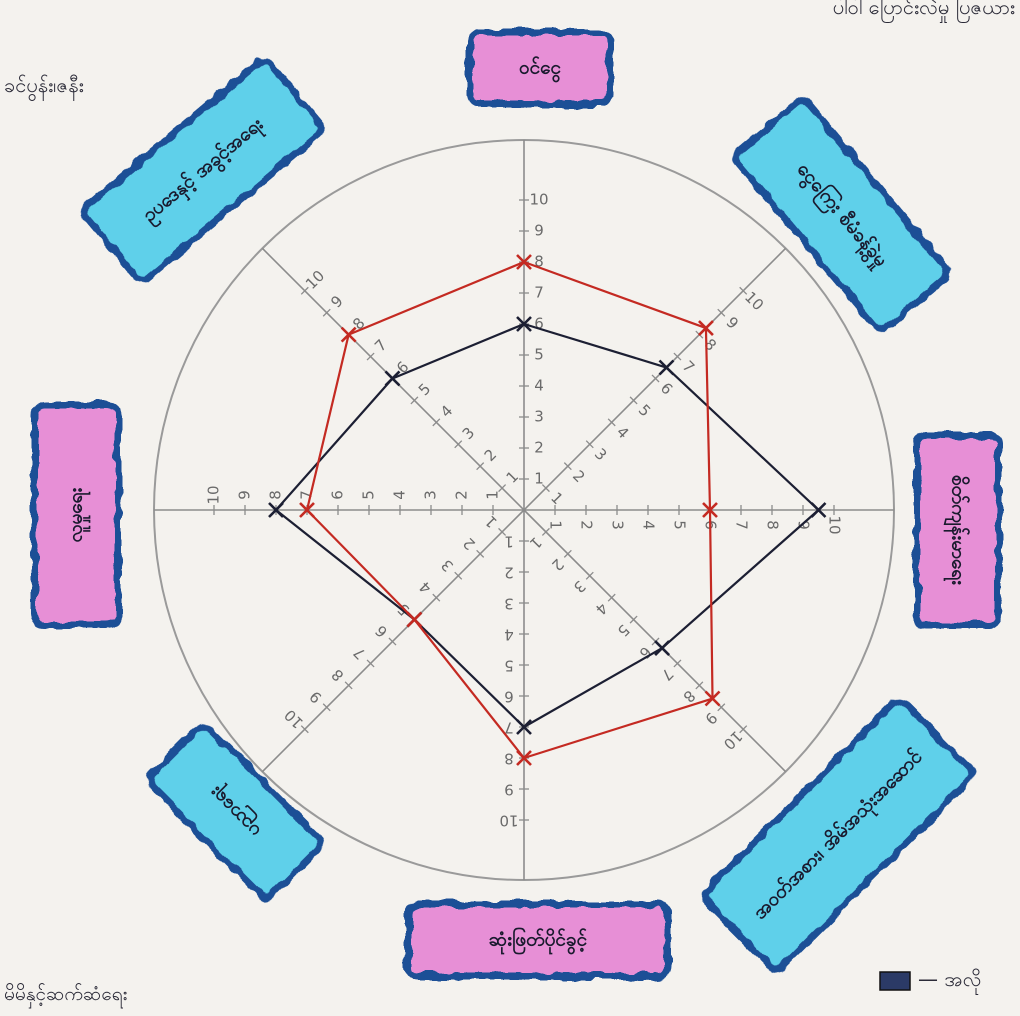 This screenshot has height=1016, width=1020. What do you see at coordinates (44, 87) in the screenshot?
I see `note-top-left: ခင်ပွန်း၊ဇနီး` at bounding box center [44, 87].